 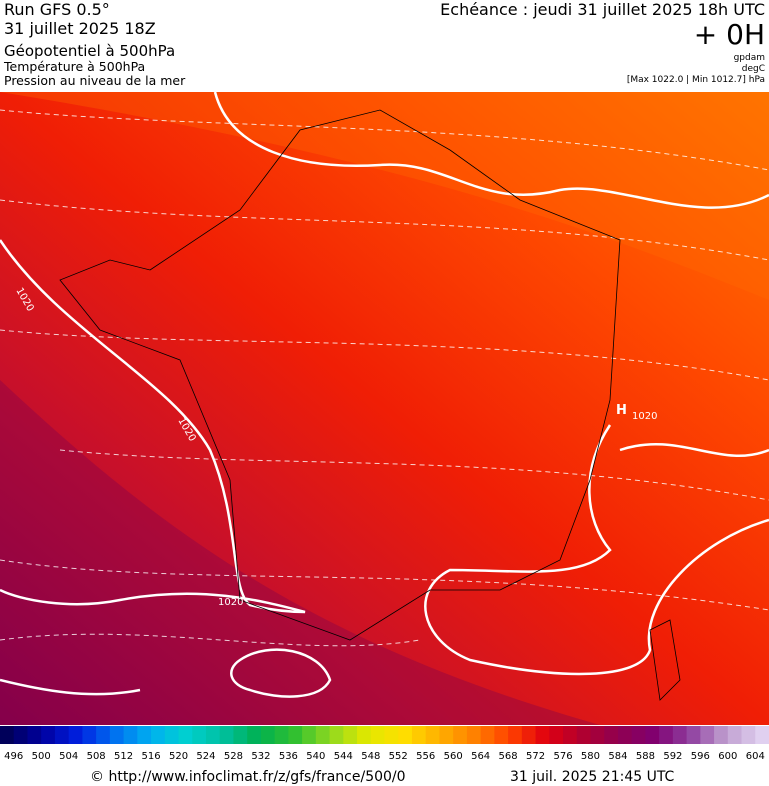 What do you see at coordinates (592, 777) in the screenshot?
I see `date: 31 juil. 2025 21:45 UTC` at bounding box center [592, 777].